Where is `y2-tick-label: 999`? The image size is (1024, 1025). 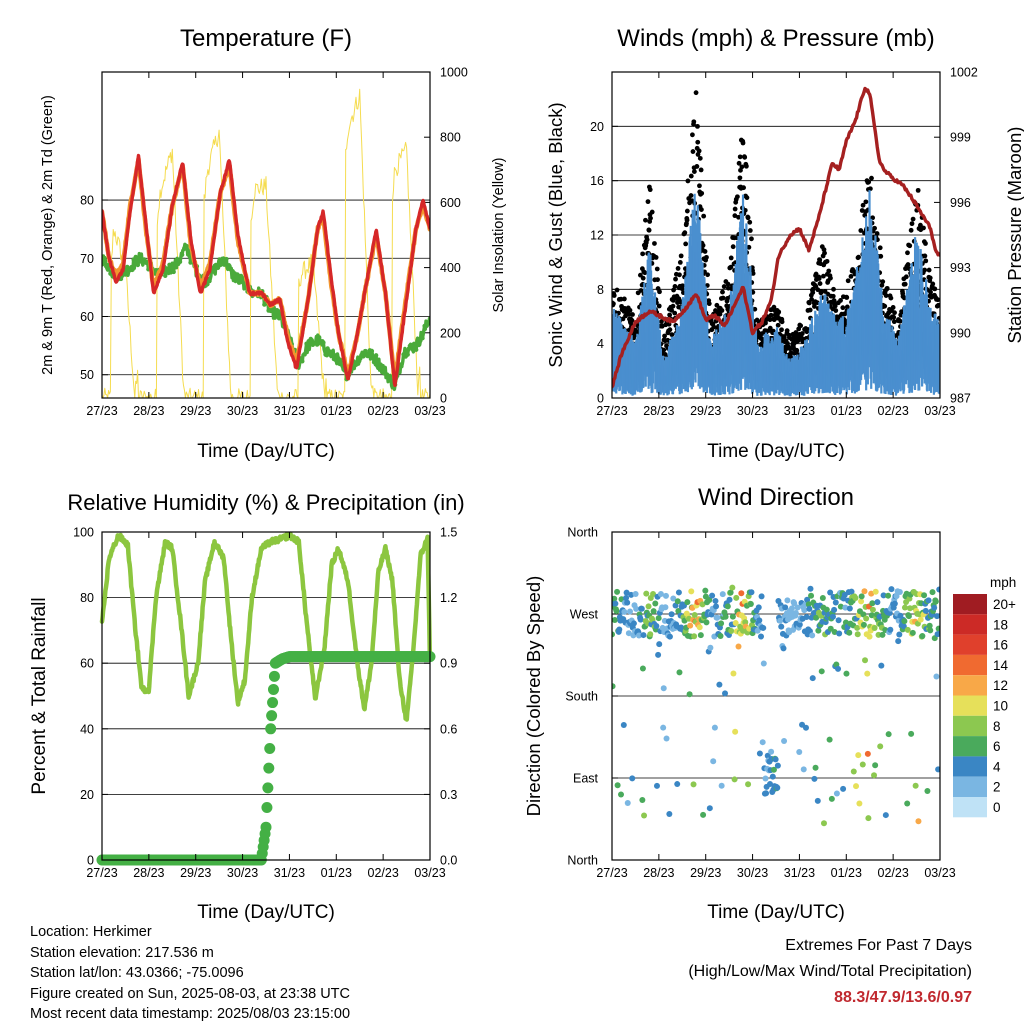
y2-tick-label: 999 is located at coordinates (960, 138).